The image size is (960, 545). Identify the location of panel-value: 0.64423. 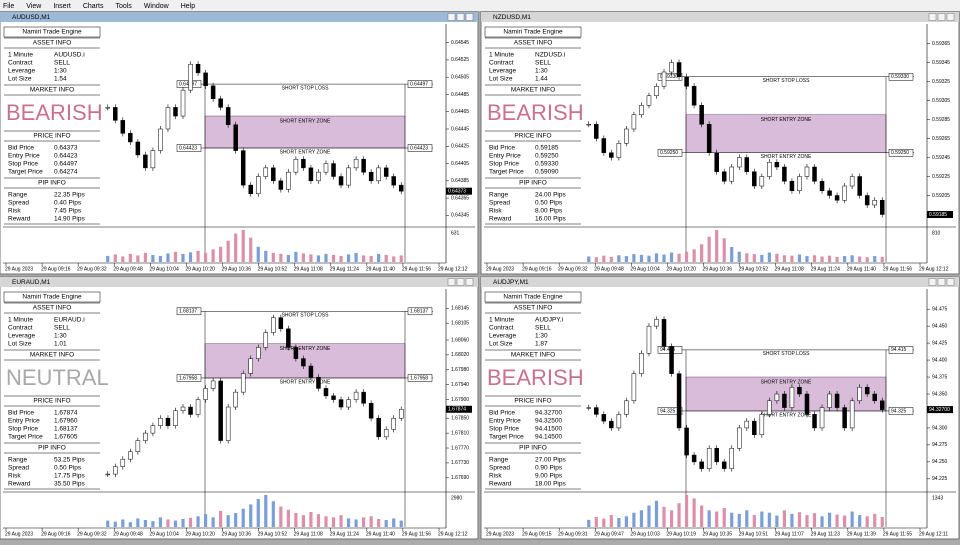
(66, 156).